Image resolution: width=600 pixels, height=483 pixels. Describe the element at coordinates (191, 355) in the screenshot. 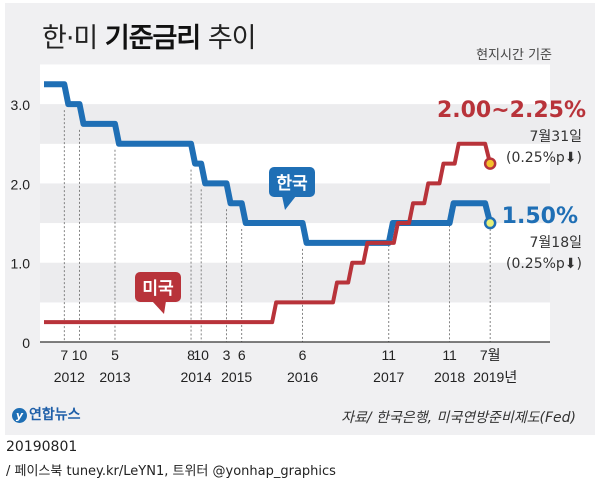

I see `month-tick-label: 8` at that location.